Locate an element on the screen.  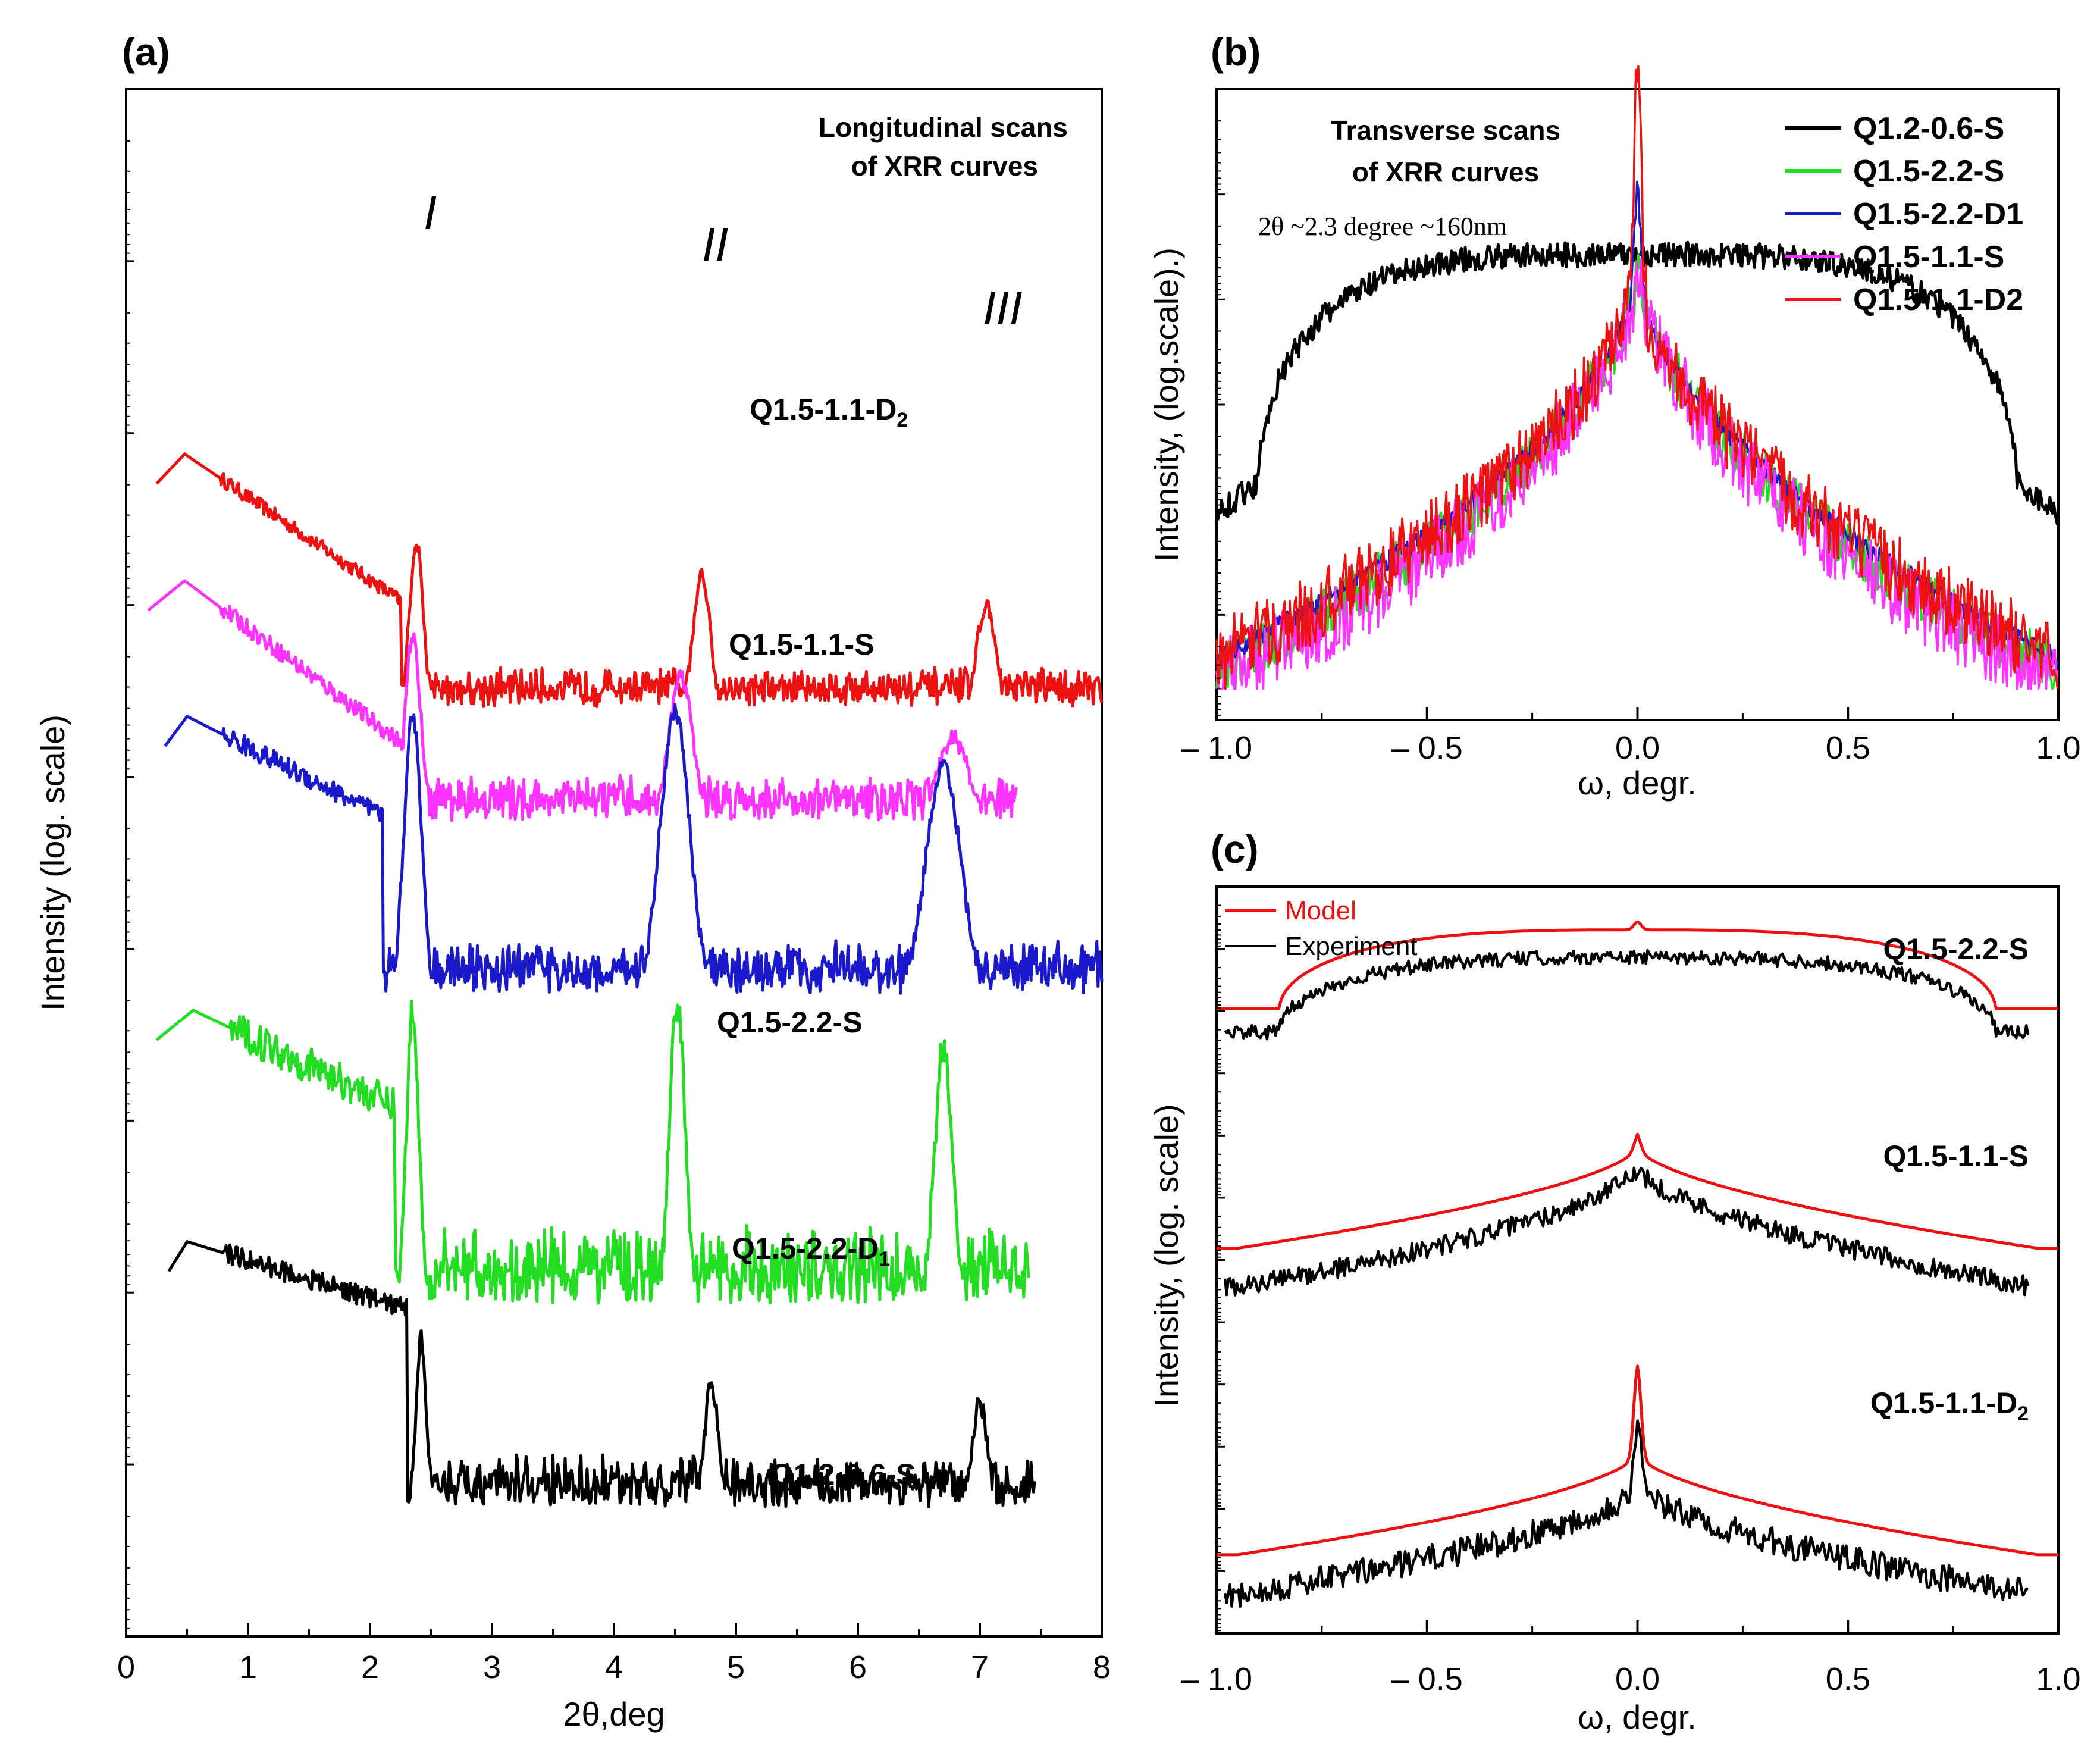
c-model-Q1.5-1.1-D2 is located at coordinates (1637, 1460).